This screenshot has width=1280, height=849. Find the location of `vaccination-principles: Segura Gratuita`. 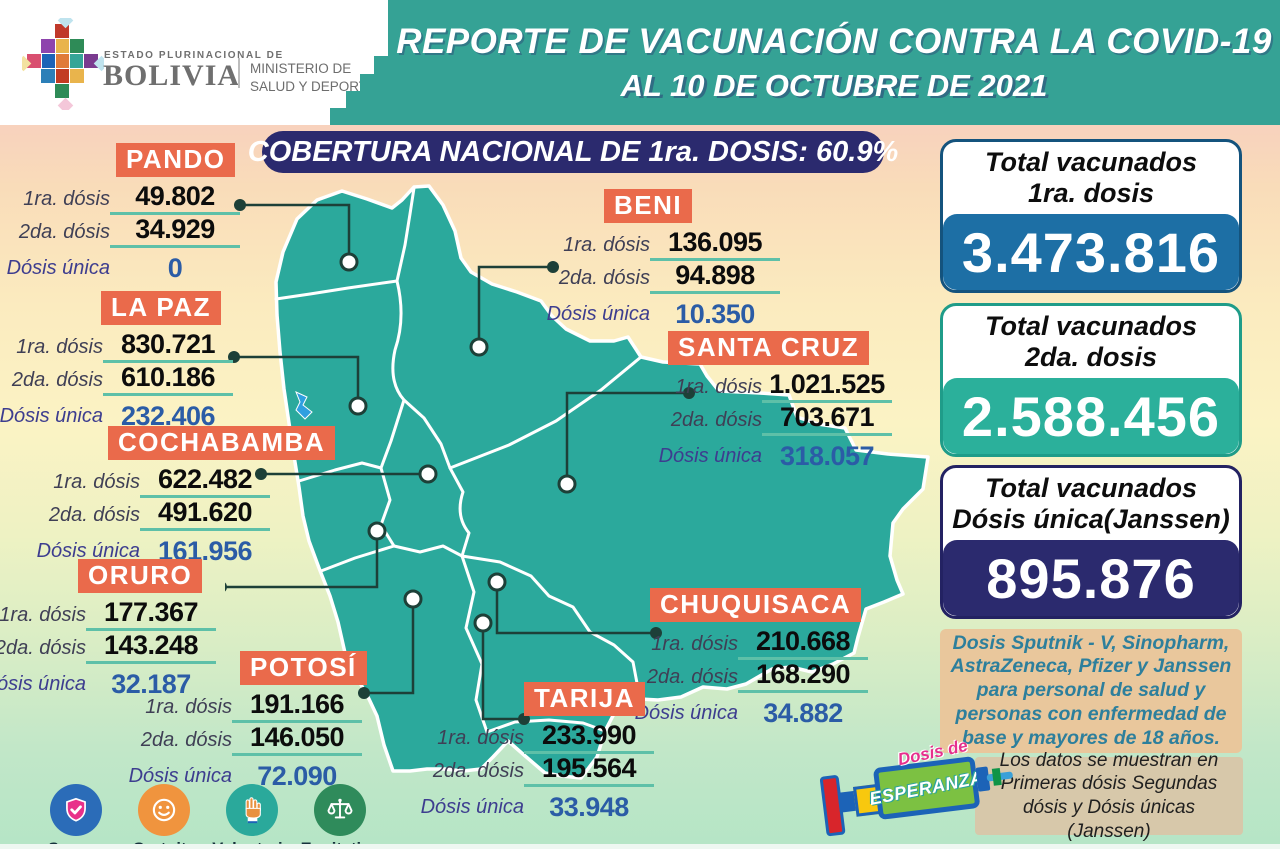

vaccination-principles: Segura Gratuita is located at coordinates (209, 816).